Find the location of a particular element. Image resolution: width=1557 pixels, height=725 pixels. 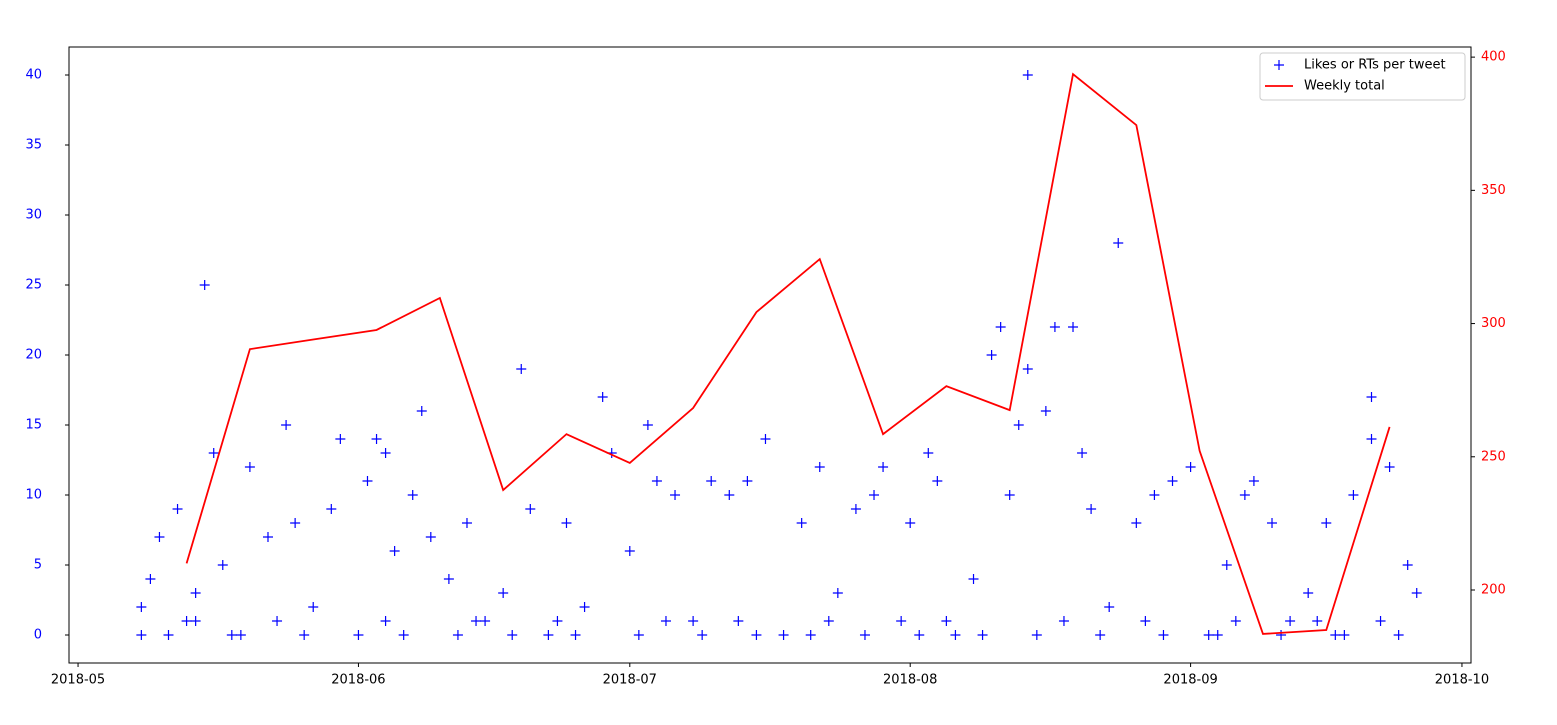

y-tick-label: 25 is located at coordinates (33, 285).